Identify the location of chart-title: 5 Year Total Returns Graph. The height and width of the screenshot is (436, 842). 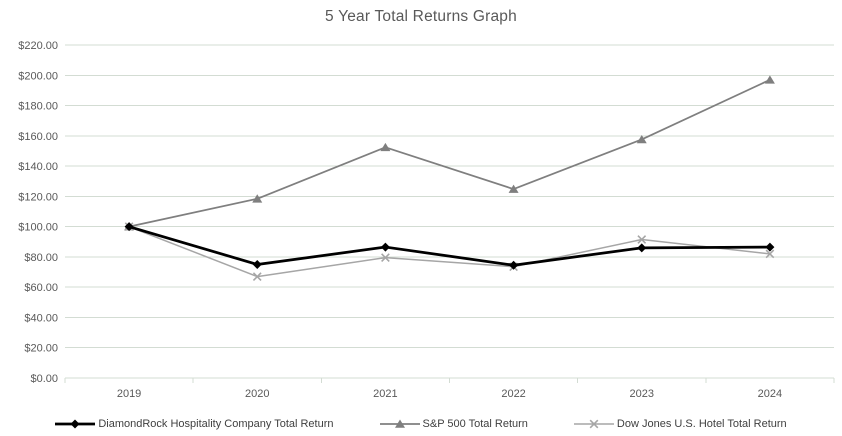
(421, 16).